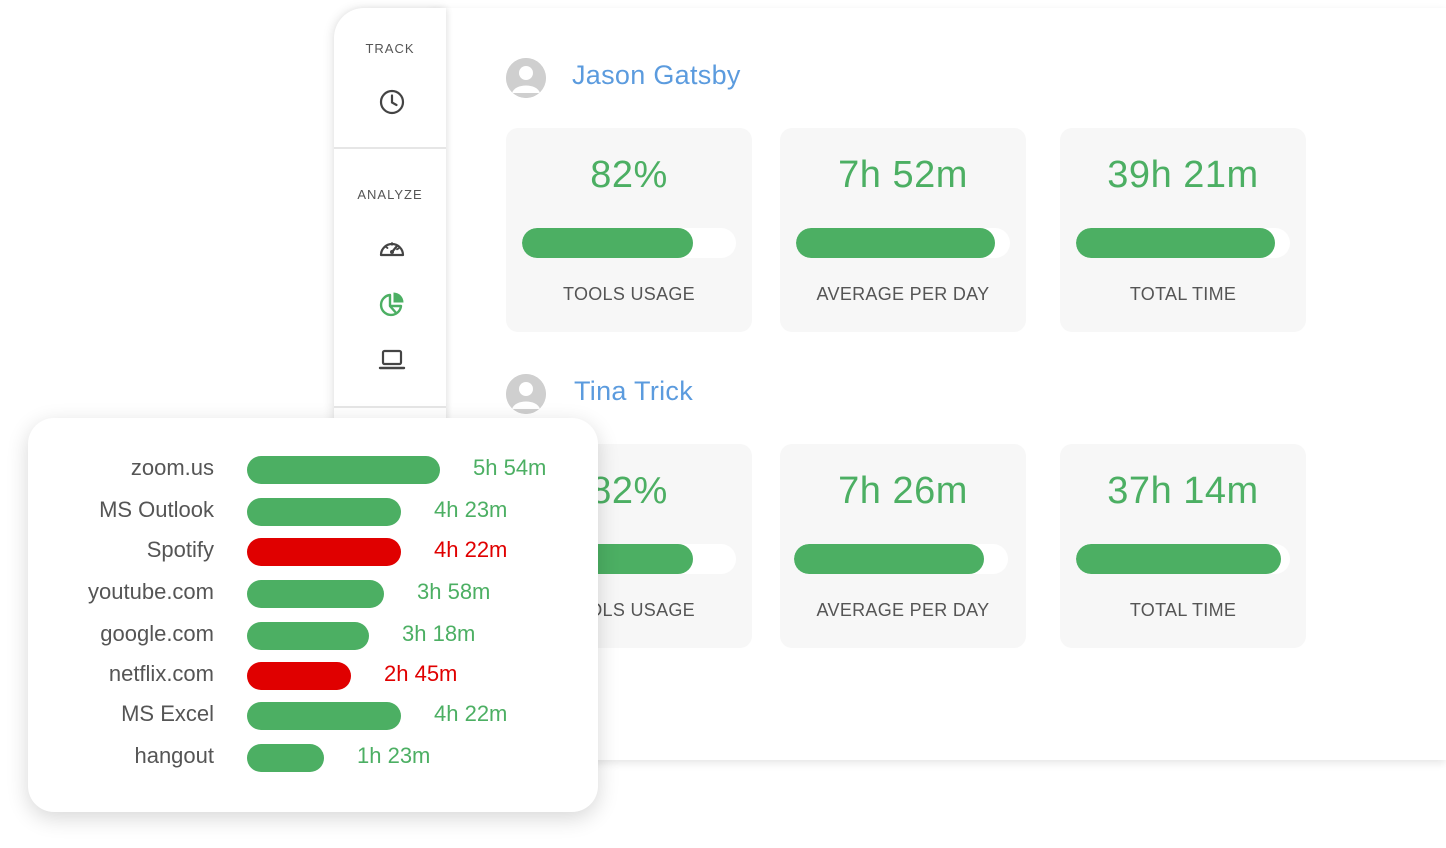  I want to click on laptop-icon, so click(392, 360).